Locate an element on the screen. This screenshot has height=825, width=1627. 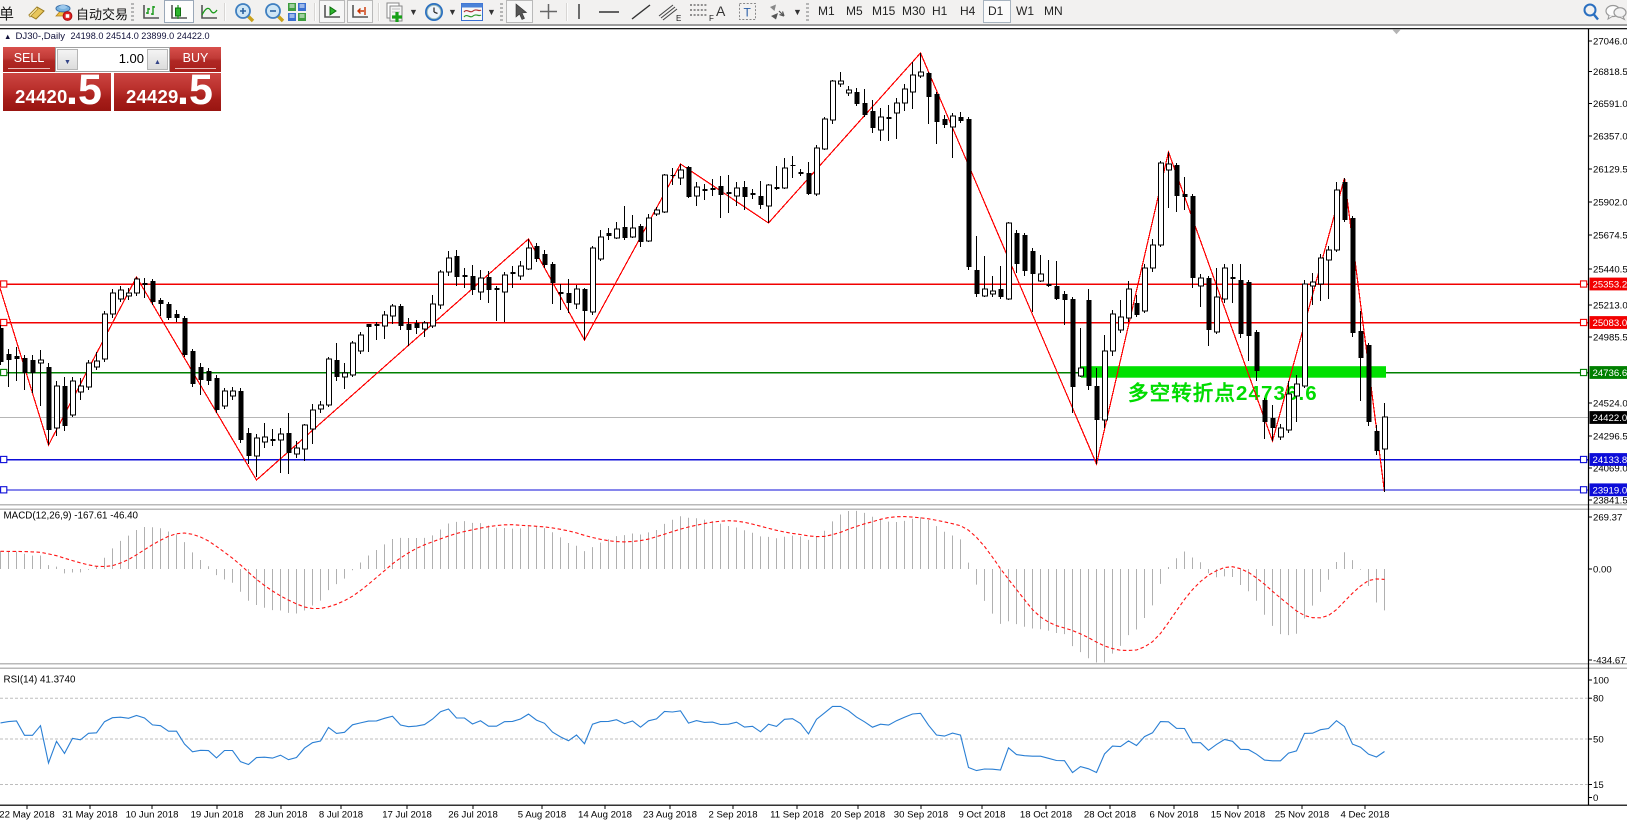
svg-text: F is located at coordinates (711, 18).